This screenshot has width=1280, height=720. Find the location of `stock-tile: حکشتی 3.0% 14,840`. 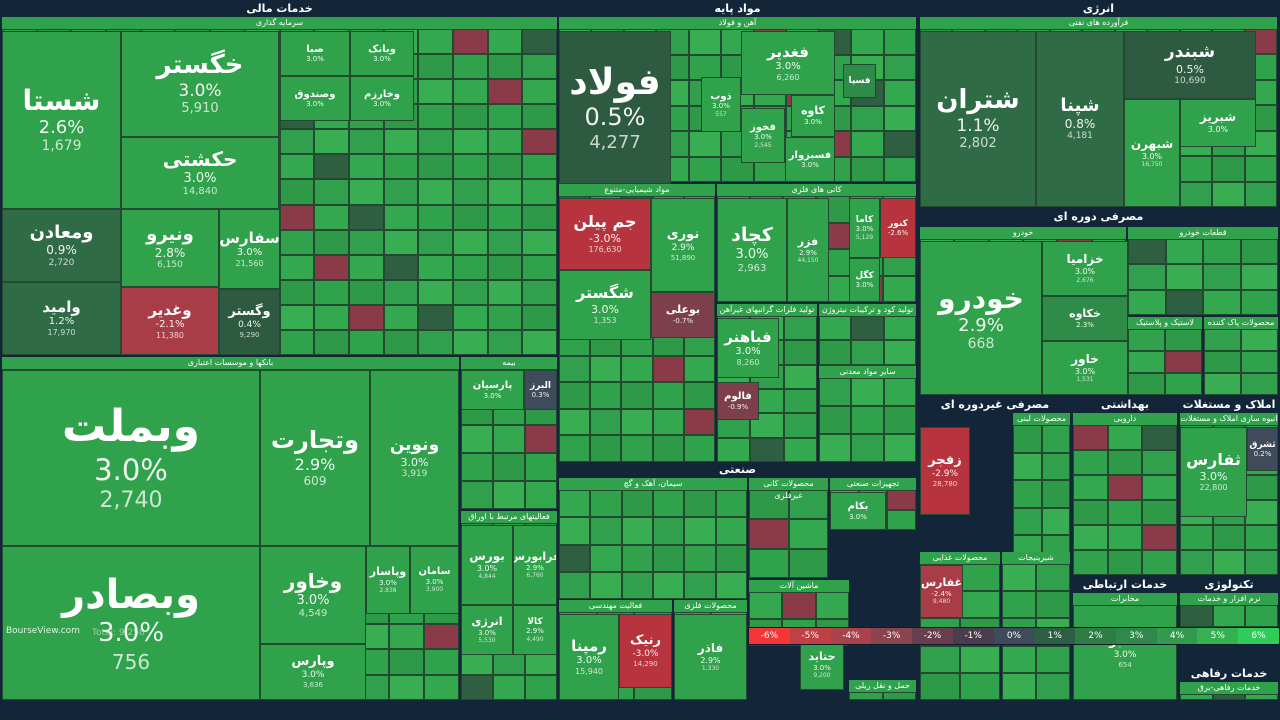

stock-tile: حکشتی 3.0% 14,840 is located at coordinates (200, 173).